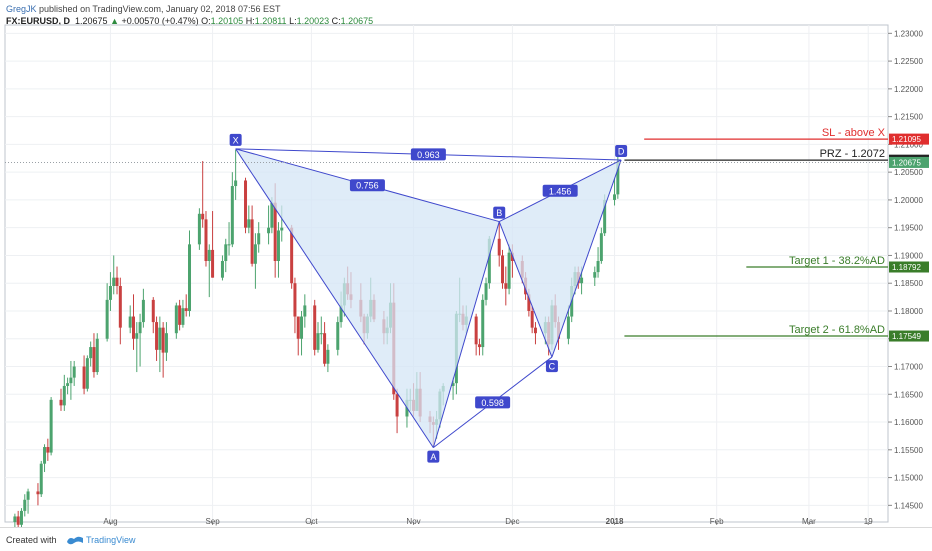  Describe the element at coordinates (906, 267) in the screenshot. I see `level-price-tag-label: 1.18792` at that location.